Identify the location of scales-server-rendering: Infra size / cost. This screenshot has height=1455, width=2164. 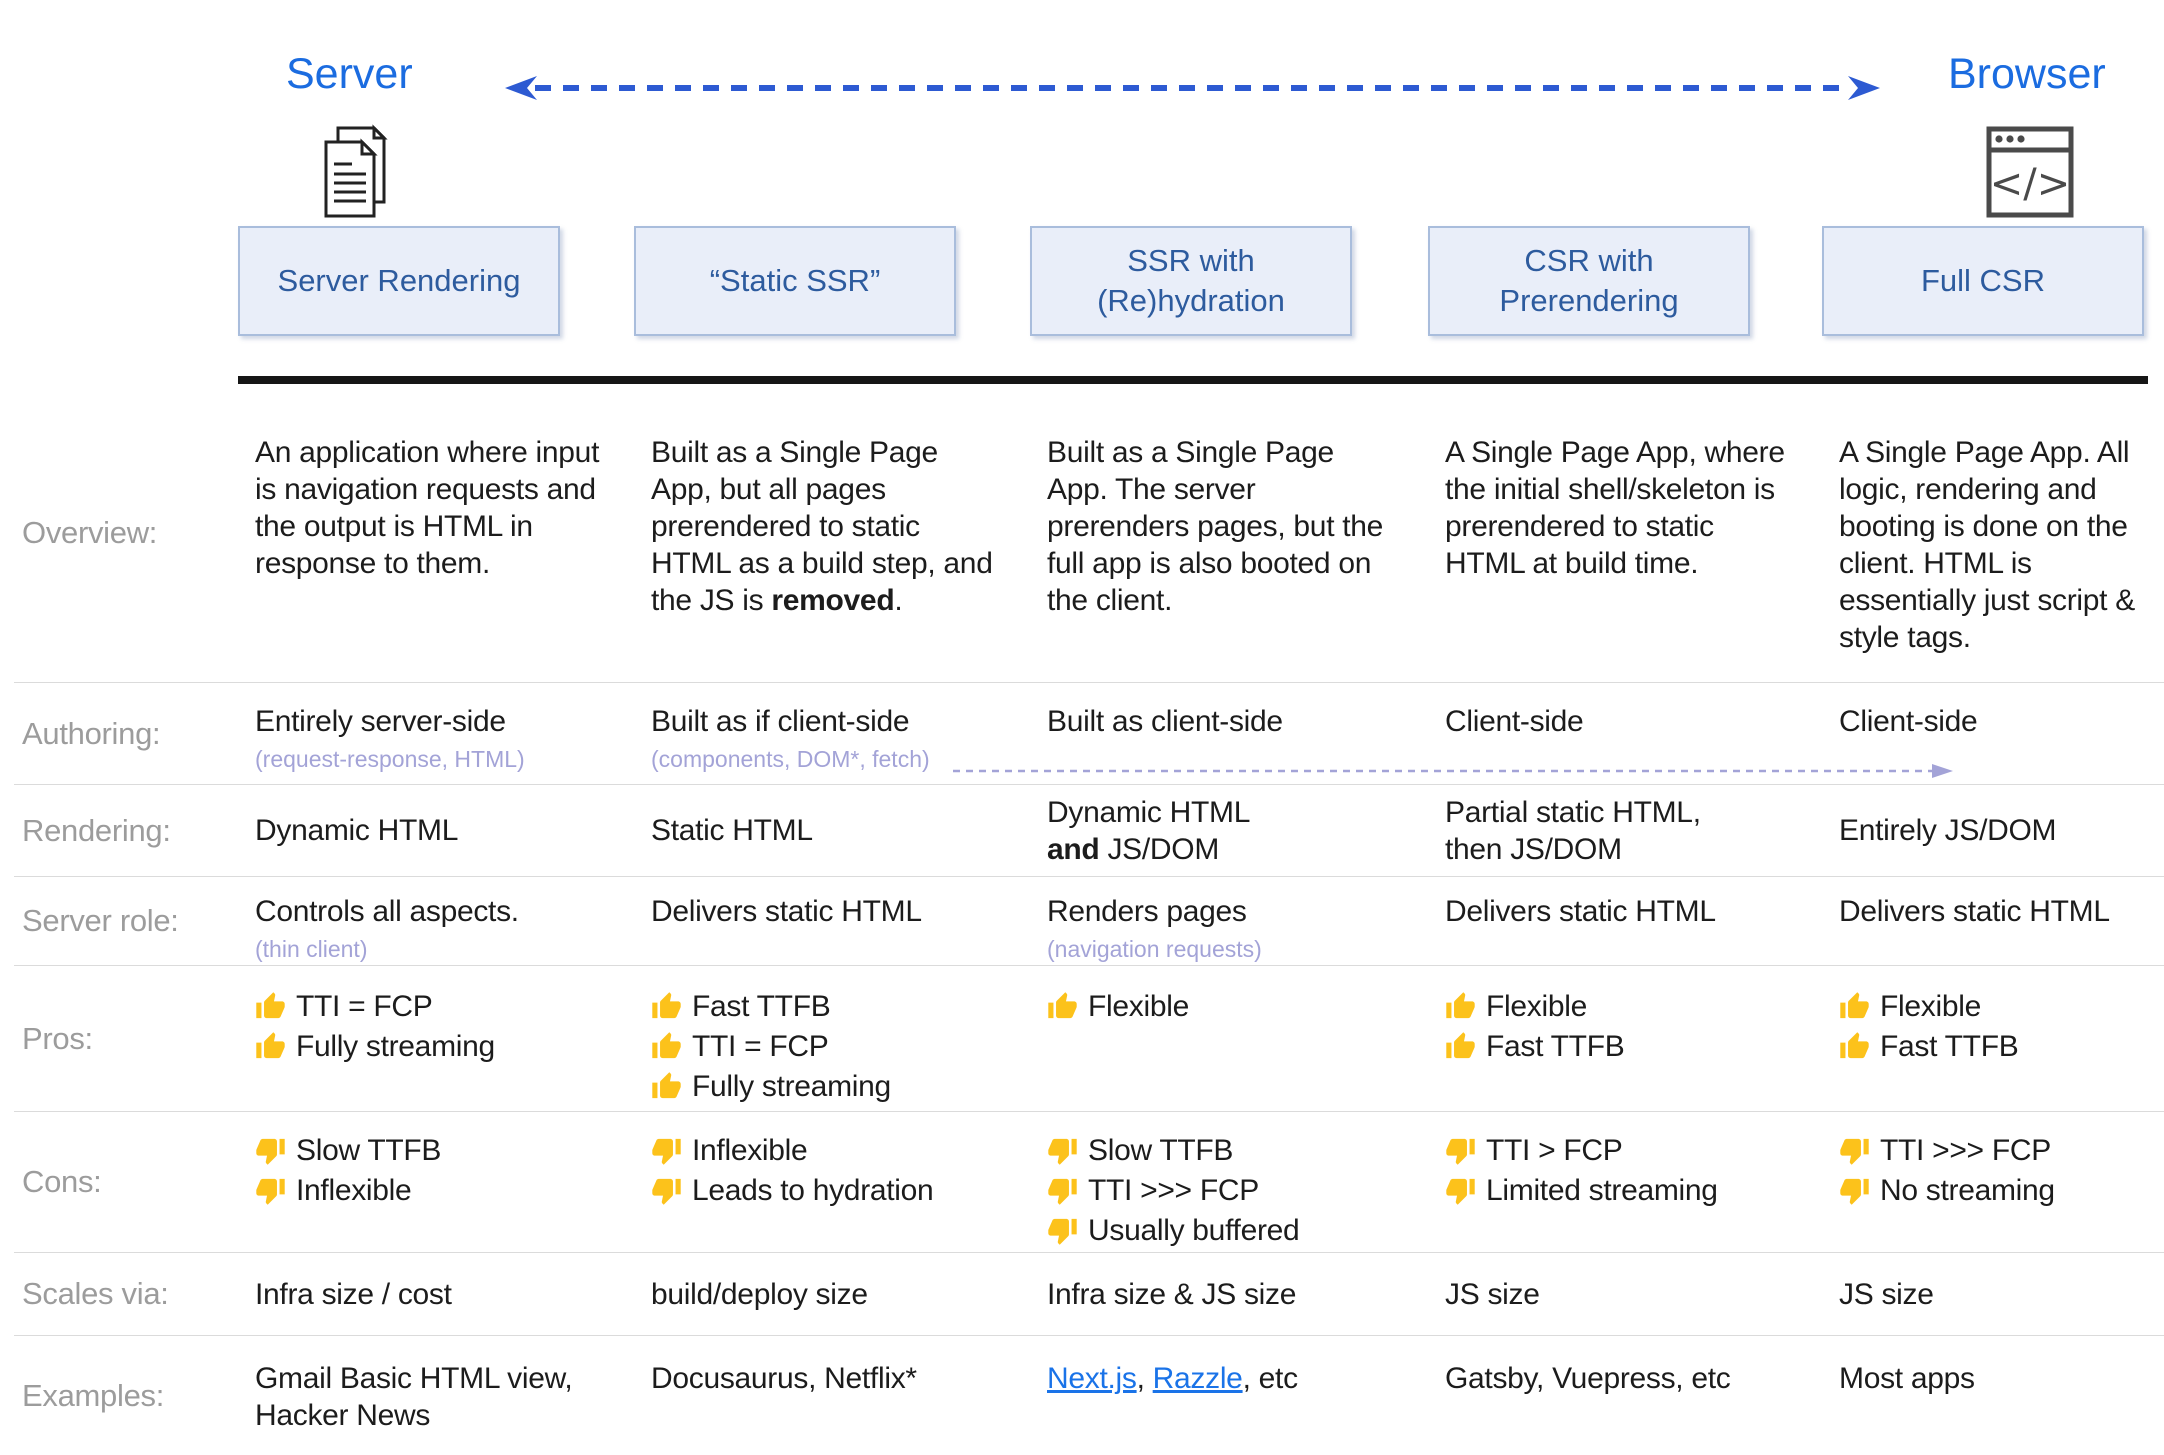
(353, 1294).